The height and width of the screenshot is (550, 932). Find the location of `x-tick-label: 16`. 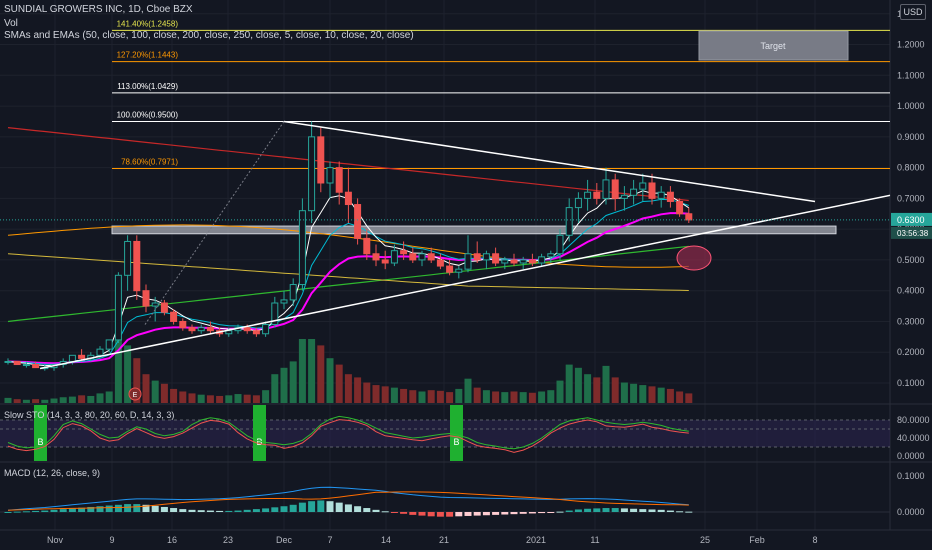

x-tick-label: 16 is located at coordinates (172, 540).